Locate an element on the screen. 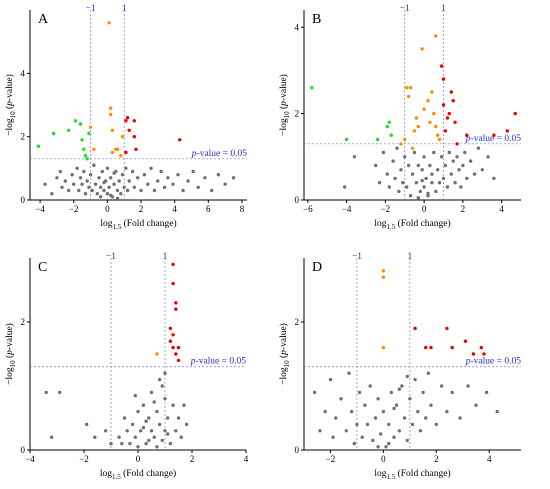 This screenshot has height=489, width=550. y-axis-title: −log10 (p-value) is located at coordinates (284, 105).